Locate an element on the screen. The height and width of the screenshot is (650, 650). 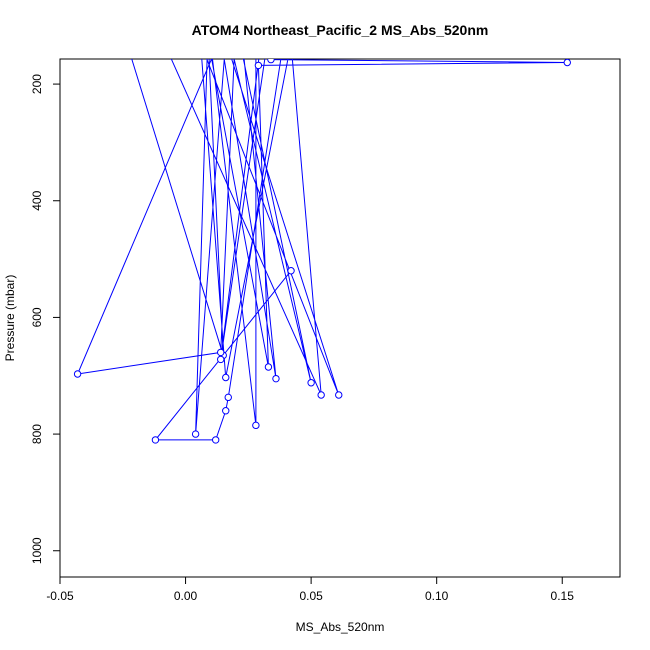
x-tick-label: 0.05 is located at coordinates (311, 596).